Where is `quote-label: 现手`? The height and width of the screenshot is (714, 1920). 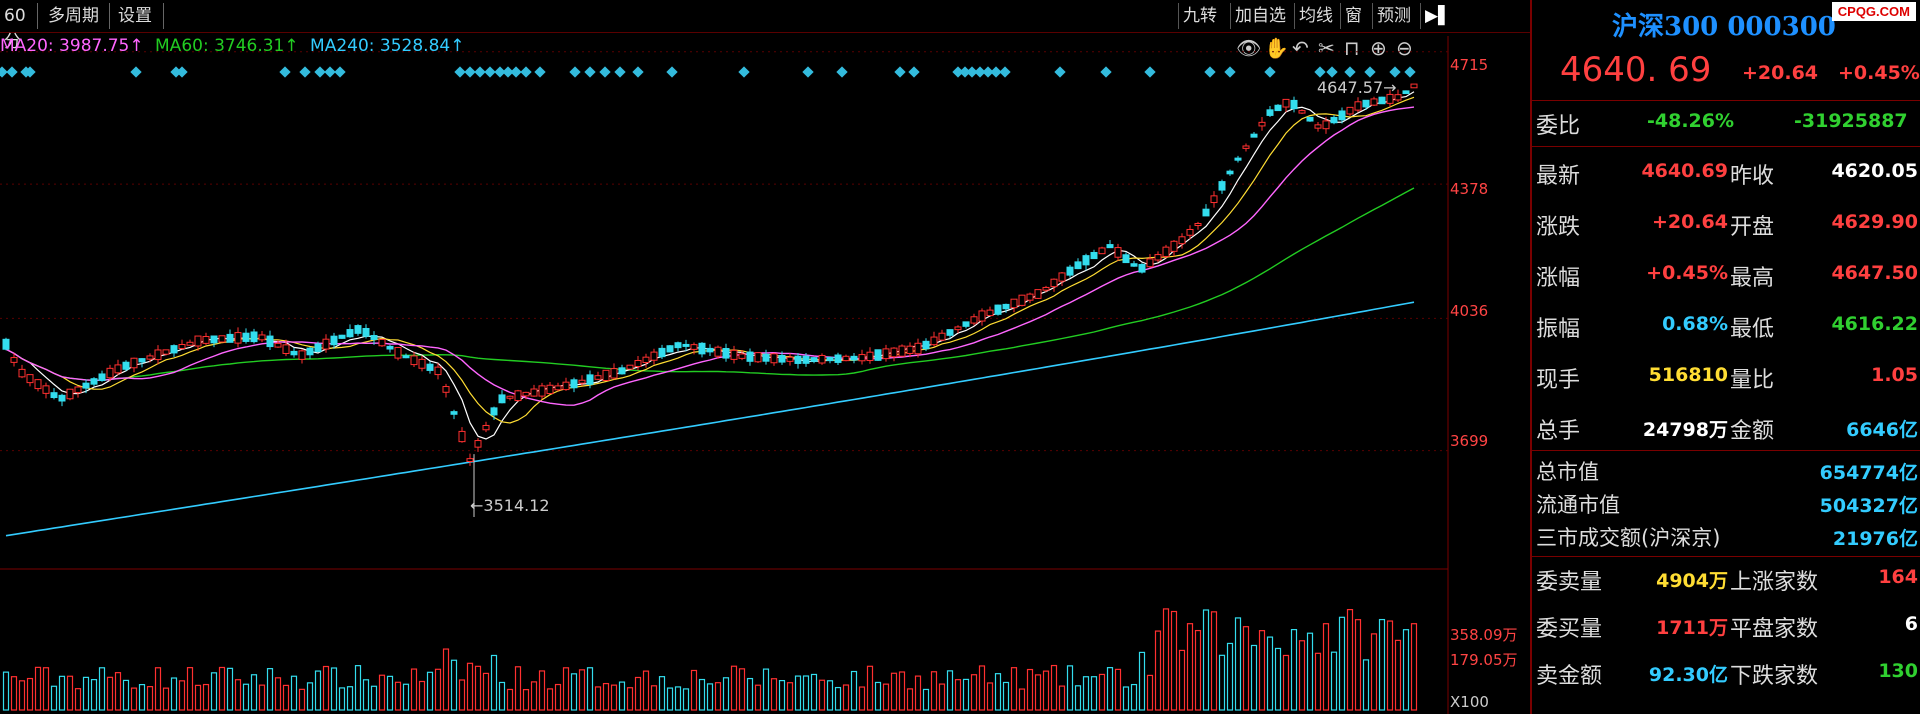 quote-label: 现手 is located at coordinates (1558, 380).